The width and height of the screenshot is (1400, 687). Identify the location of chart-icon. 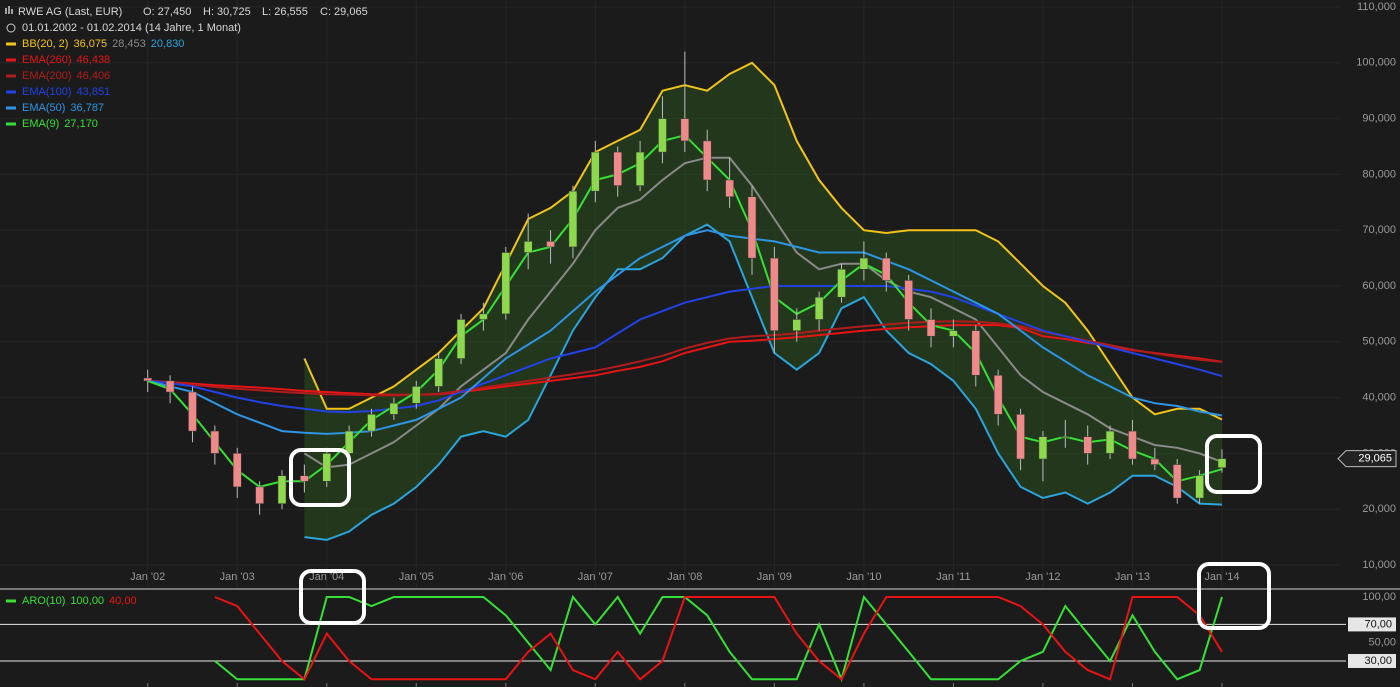
(9, 10).